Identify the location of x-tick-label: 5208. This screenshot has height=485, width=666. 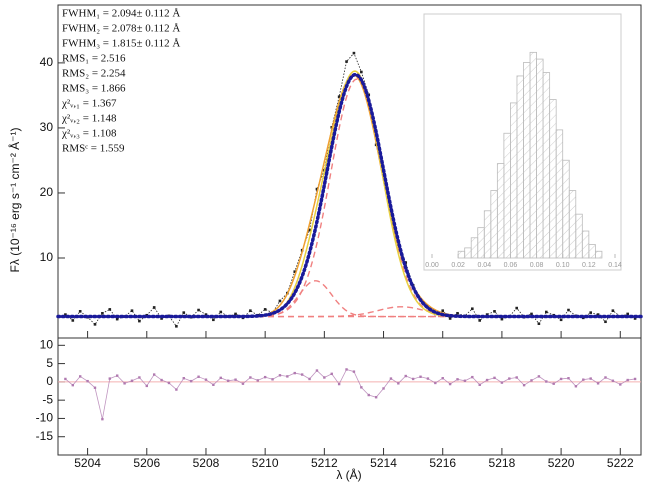
(206, 463).